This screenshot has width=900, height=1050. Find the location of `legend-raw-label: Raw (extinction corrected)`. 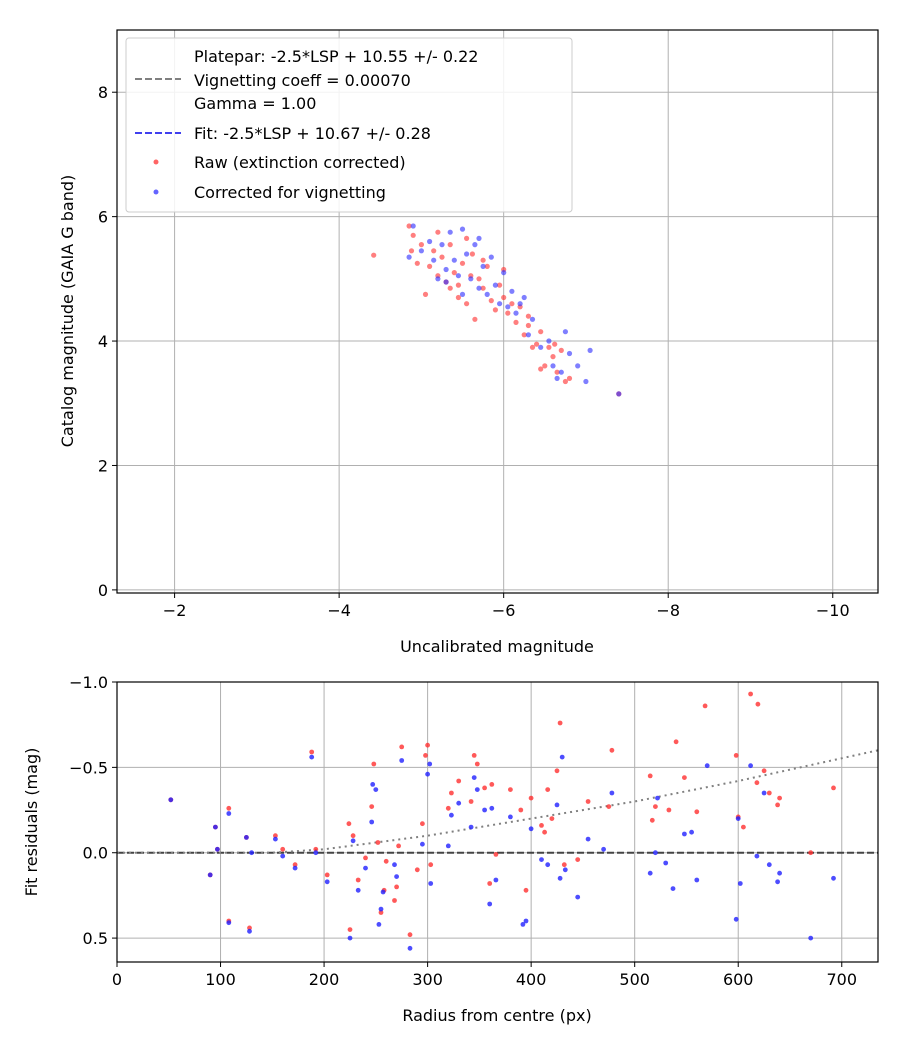

legend-raw-label: Raw (extinction corrected) is located at coordinates (300, 162).